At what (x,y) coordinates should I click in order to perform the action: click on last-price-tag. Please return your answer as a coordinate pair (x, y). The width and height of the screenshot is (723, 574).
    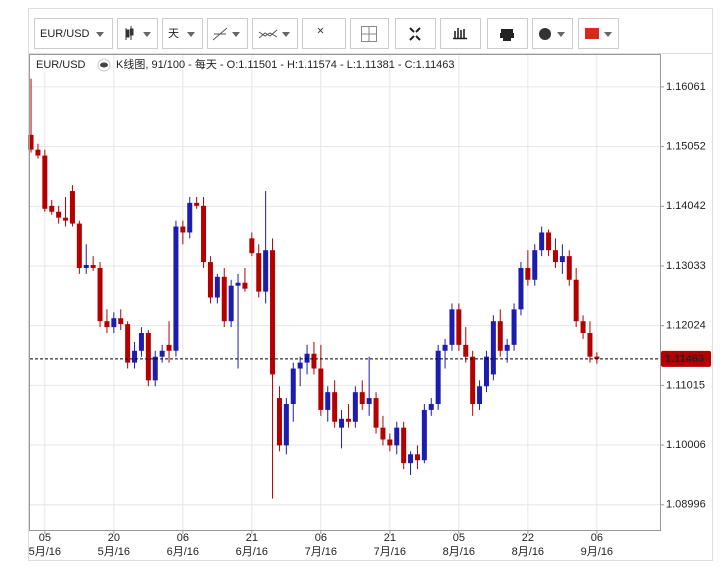
    Looking at the image, I should click on (686, 358).